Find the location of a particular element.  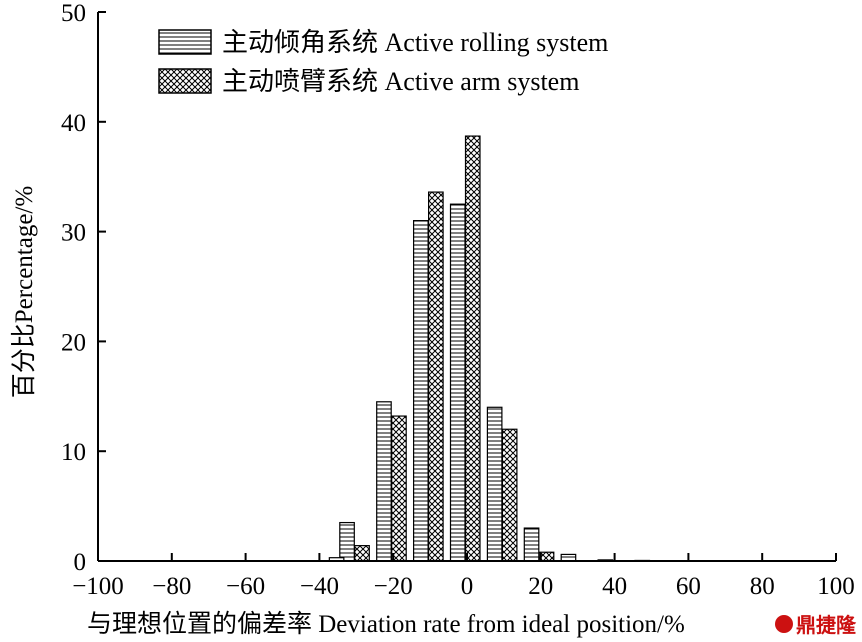

x-tick-label: 80 is located at coordinates (762, 586).